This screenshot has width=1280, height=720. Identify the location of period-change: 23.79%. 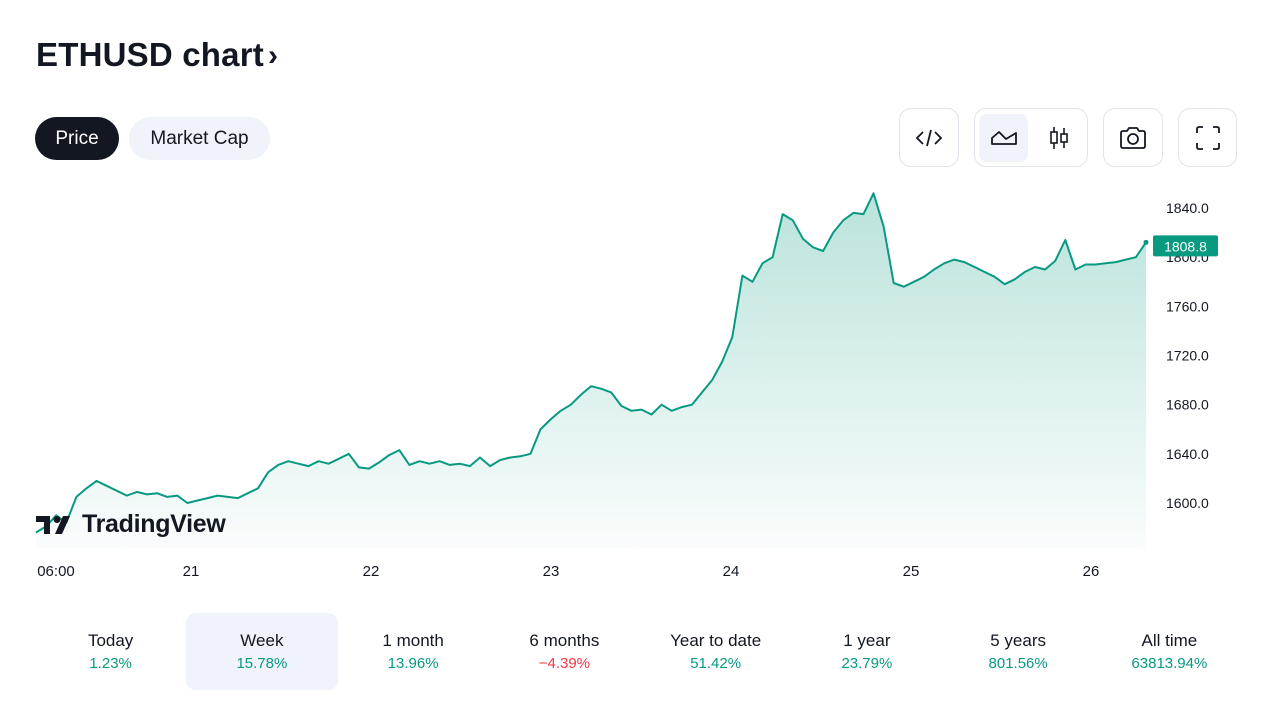
(867, 663).